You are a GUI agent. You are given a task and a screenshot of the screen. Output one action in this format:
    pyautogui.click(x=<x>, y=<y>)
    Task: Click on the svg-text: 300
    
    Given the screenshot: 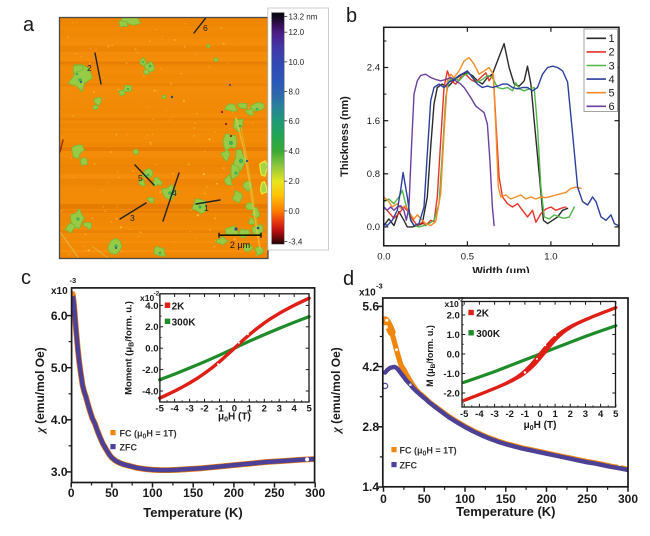 What is the action you would take?
    pyautogui.click(x=315, y=493)
    